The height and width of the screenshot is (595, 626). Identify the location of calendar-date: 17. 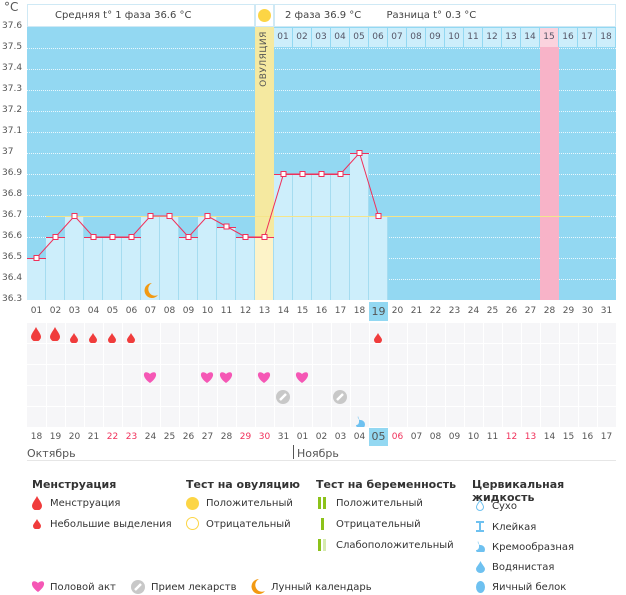
(606, 437).